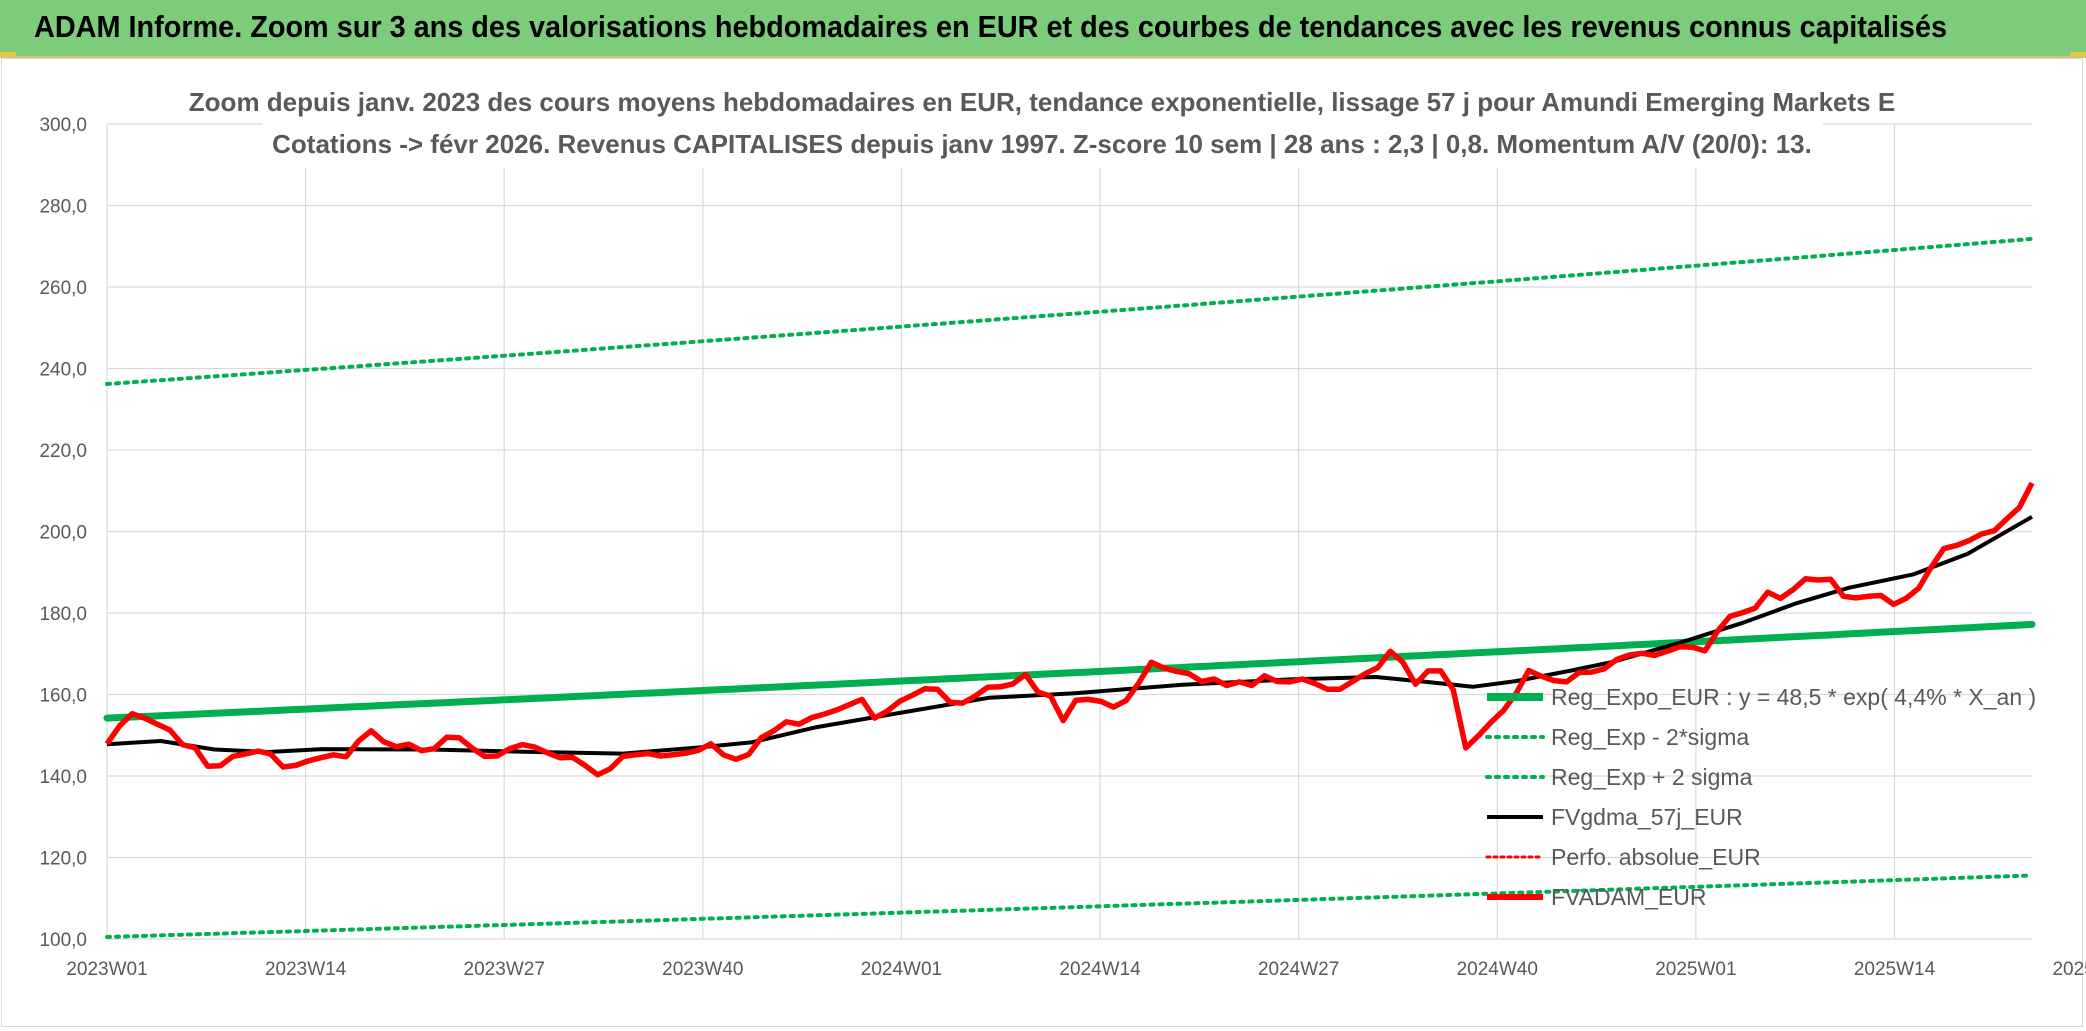 The width and height of the screenshot is (2086, 1031). I want to click on x-tick-label: 2024W14, so click(1100, 969).